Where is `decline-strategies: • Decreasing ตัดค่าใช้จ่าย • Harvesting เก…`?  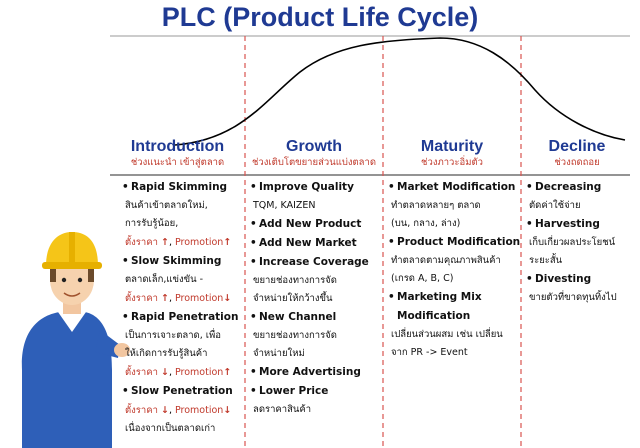
decline-strategies: • Decreasing ตัดค่าใช้จ่าย • Harvesting เก… is located at coordinates (582, 242).